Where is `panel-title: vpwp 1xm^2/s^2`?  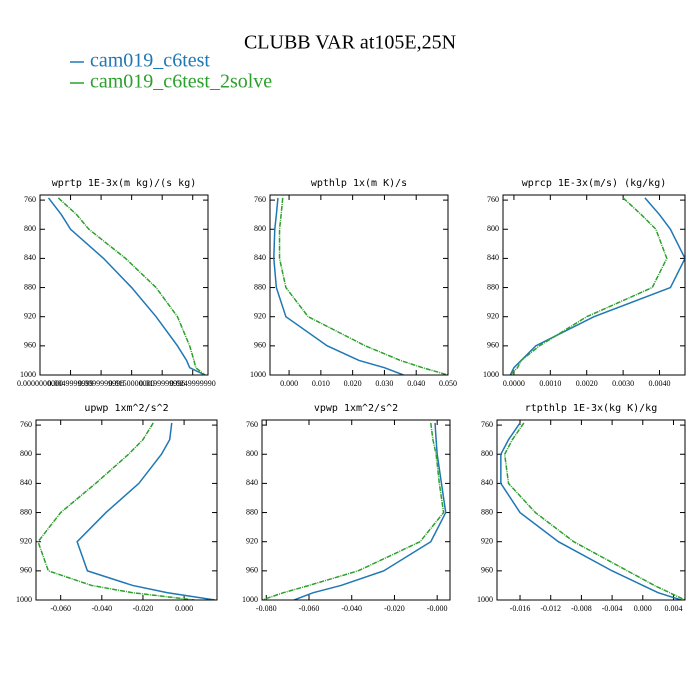 panel-title: vpwp 1xm^2/s^2 is located at coordinates (356, 408).